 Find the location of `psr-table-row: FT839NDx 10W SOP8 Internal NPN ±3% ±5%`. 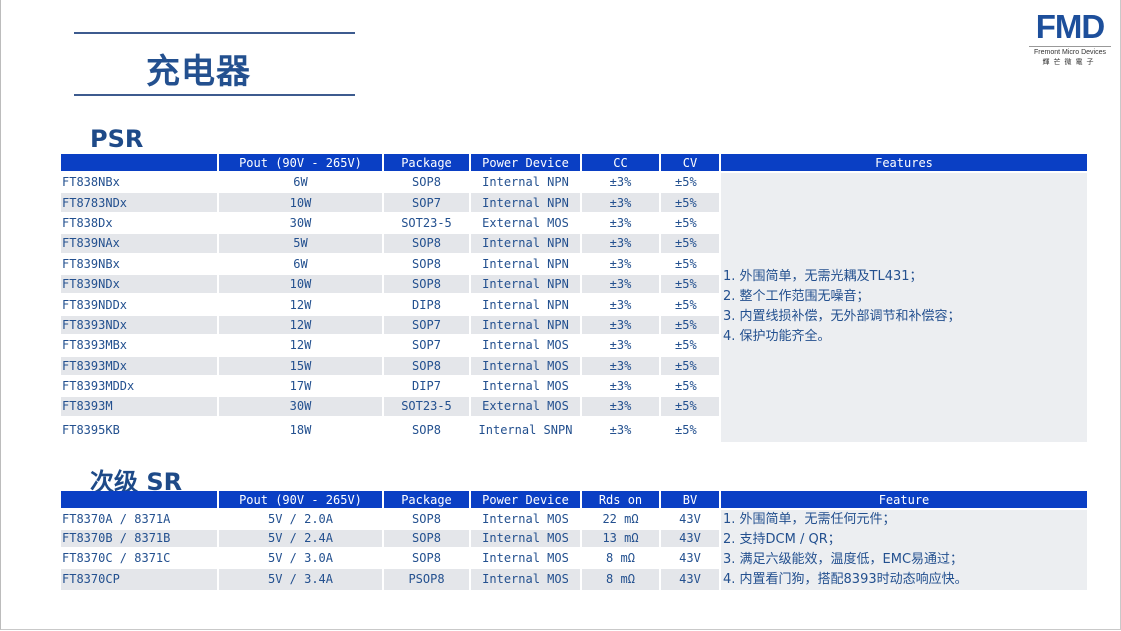

psr-table-row: FT839NDx 10W SOP8 Internal NPN ±3% ±5% is located at coordinates (574, 283).